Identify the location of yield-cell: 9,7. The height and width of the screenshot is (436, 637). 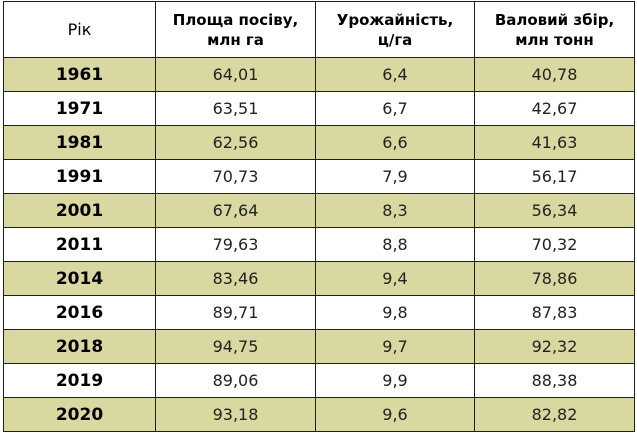
(395, 346).